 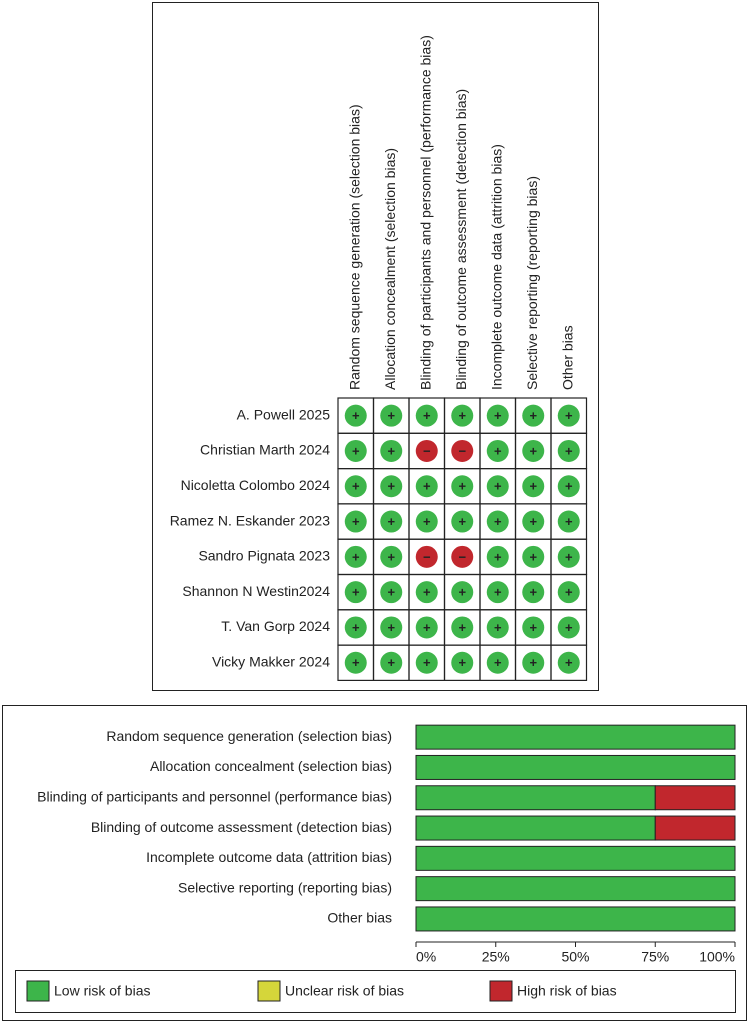 I want to click on category-label: Allocation concealment (selection bias), so click(x=271, y=766).